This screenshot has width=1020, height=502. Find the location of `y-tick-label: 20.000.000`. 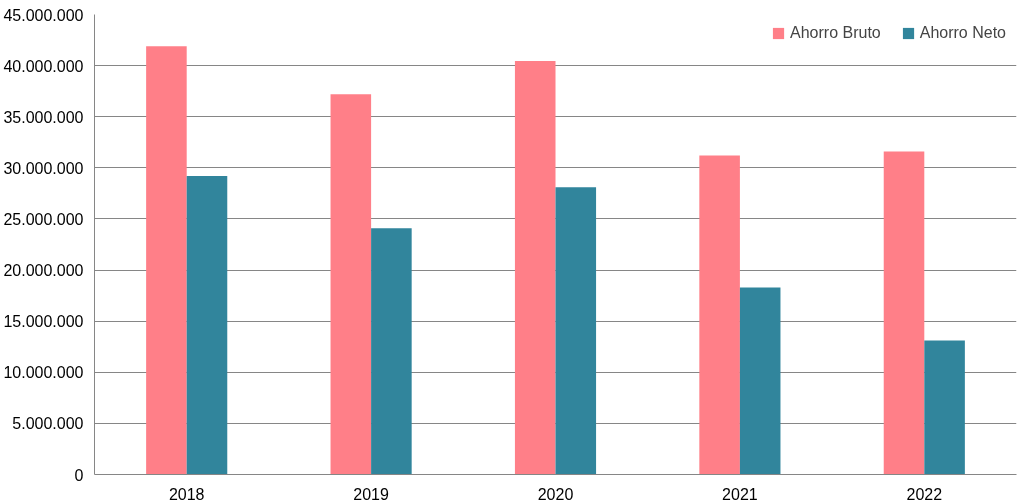

y-tick-label: 20.000.000 is located at coordinates (43, 271).